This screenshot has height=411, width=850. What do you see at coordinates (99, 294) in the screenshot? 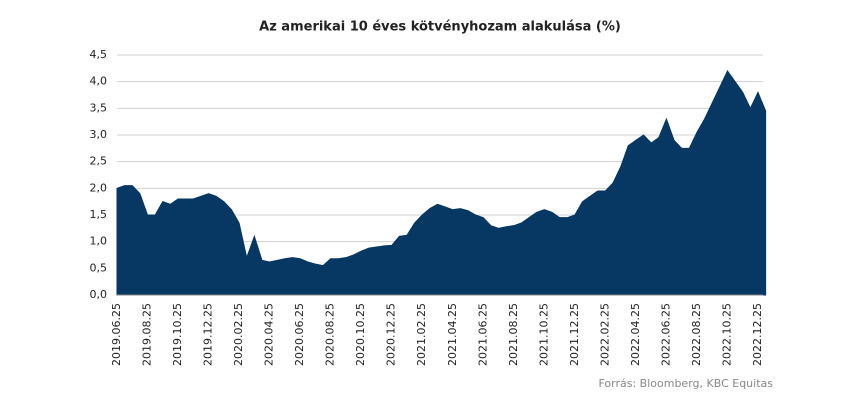
I see `y-tick-label: 0,0` at bounding box center [99, 294].